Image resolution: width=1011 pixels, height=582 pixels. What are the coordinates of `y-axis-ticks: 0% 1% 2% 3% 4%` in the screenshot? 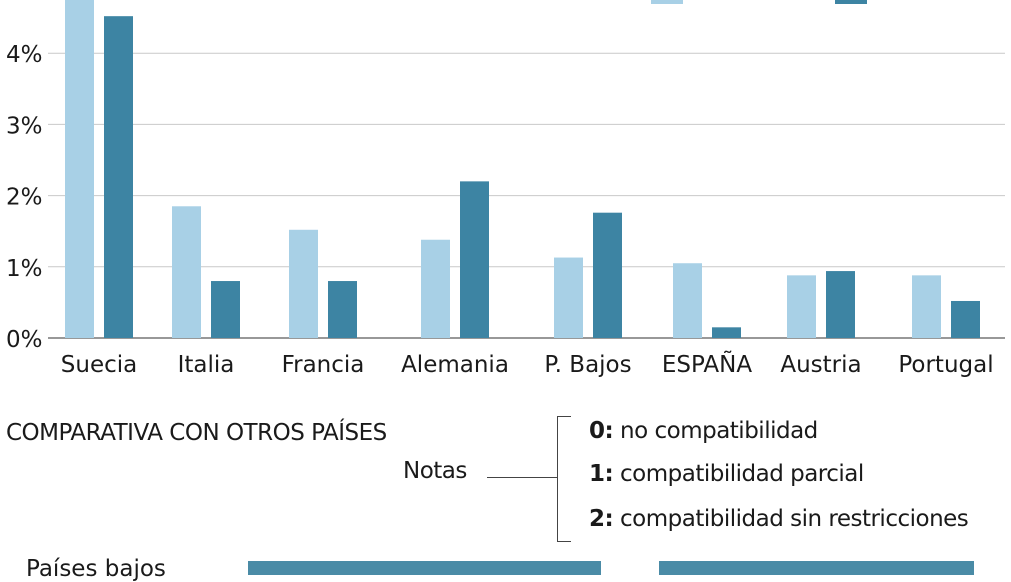 It's located at (24, 197).